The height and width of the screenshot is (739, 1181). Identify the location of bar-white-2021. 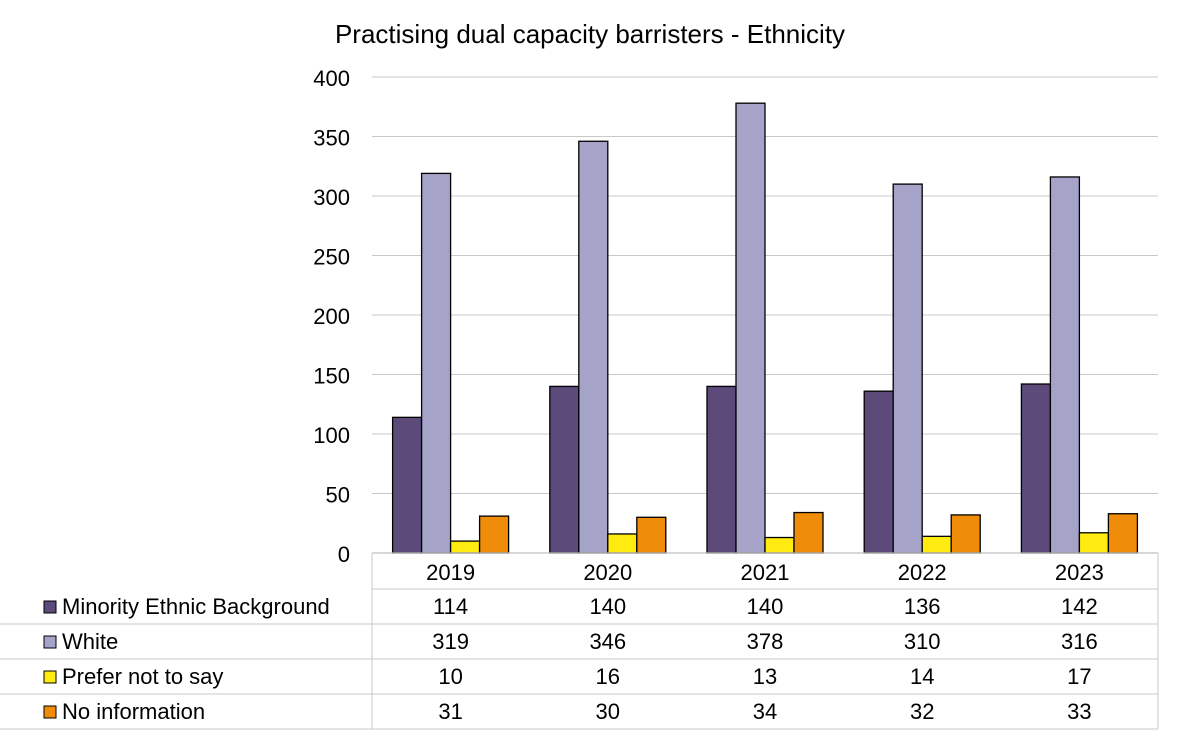
(750, 328).